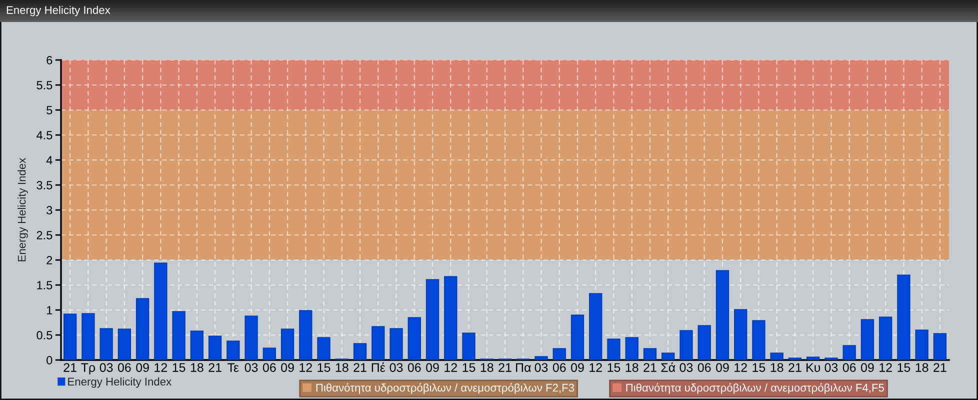  Describe the element at coordinates (120, 382) in the screenshot. I see `legend-label: Energy Helicity Index` at that location.